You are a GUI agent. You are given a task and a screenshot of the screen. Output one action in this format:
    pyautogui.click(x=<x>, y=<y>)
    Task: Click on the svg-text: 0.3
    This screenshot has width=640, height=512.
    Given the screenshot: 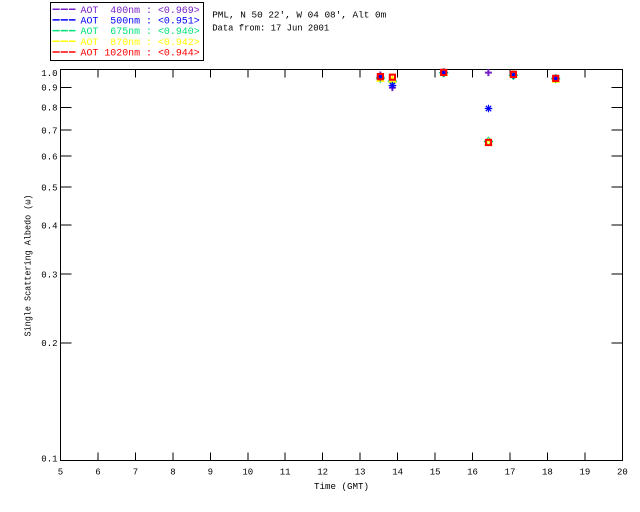 What is the action you would take?
    pyautogui.click(x=49, y=275)
    